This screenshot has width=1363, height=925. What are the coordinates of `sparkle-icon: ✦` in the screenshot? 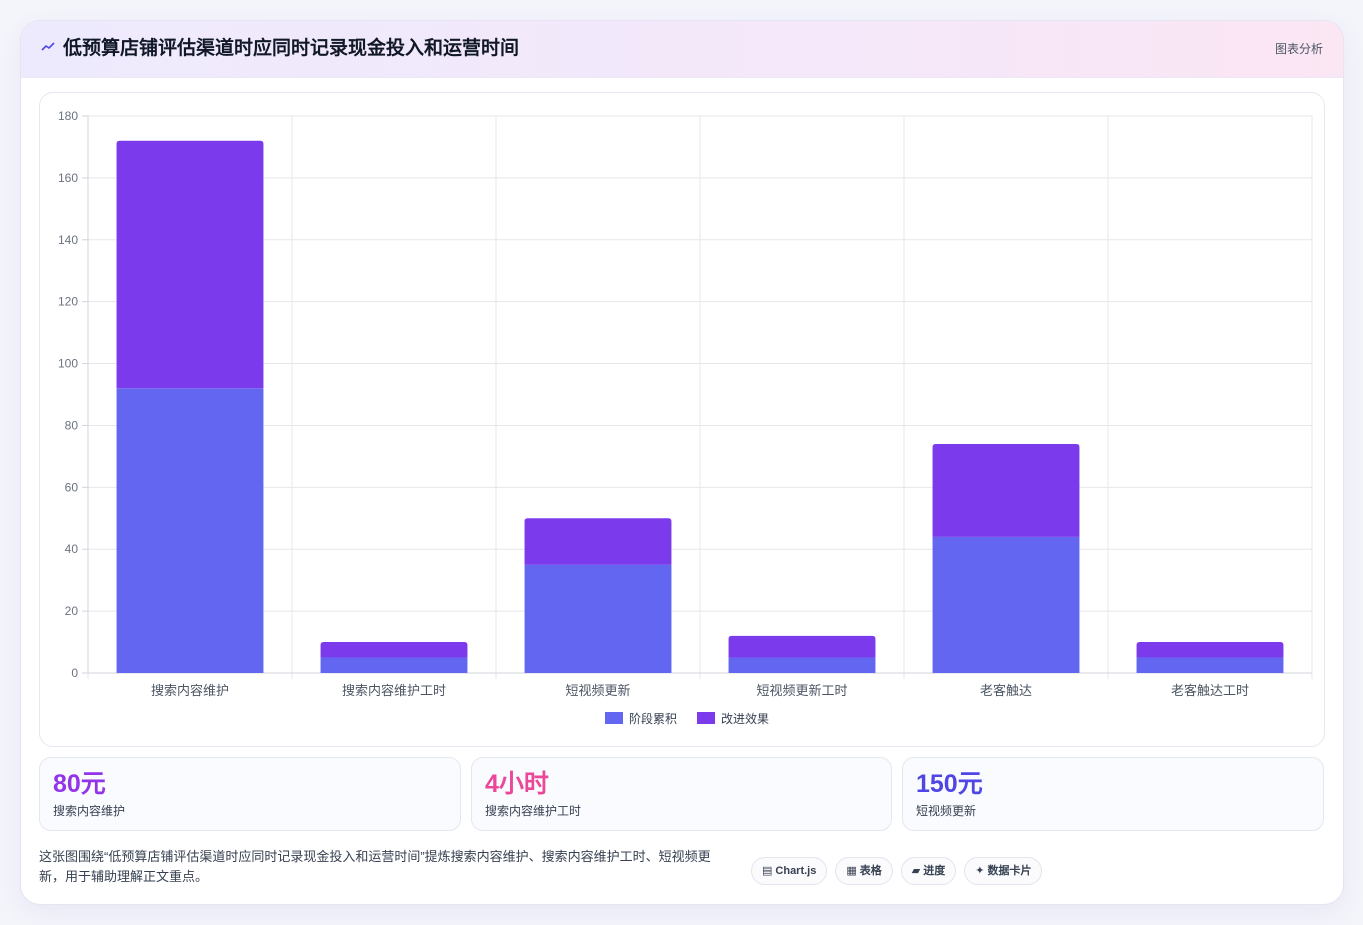 It's located at (980, 871).